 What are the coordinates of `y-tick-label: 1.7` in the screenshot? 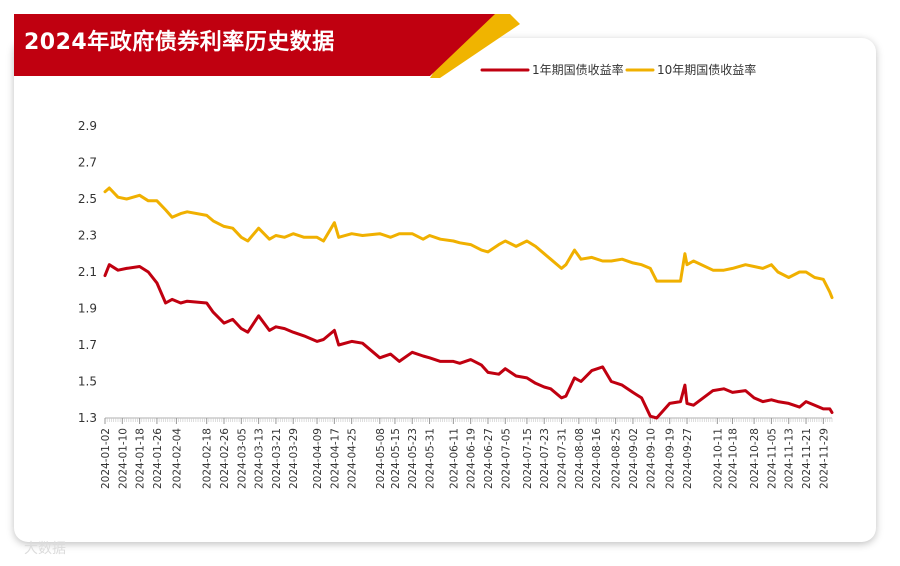 It's located at (87, 345).